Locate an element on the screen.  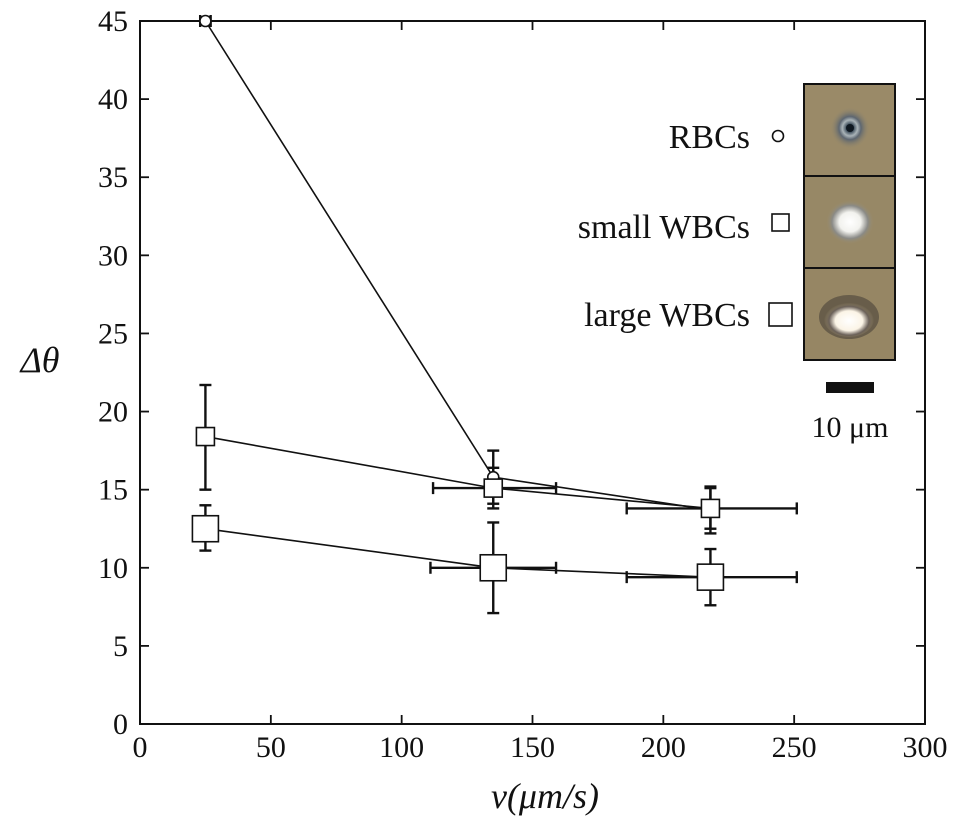
y-tick-label: 35 is located at coordinates (113, 177).